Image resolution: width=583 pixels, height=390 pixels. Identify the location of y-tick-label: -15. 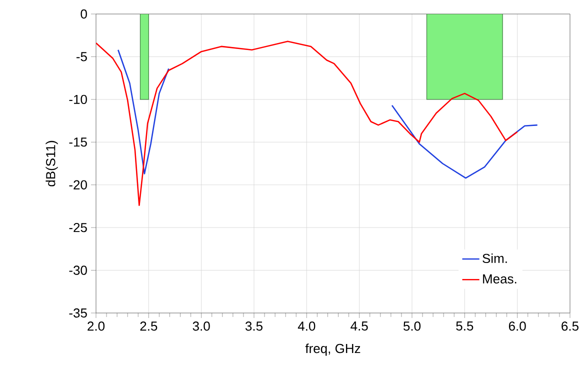
(78, 142).